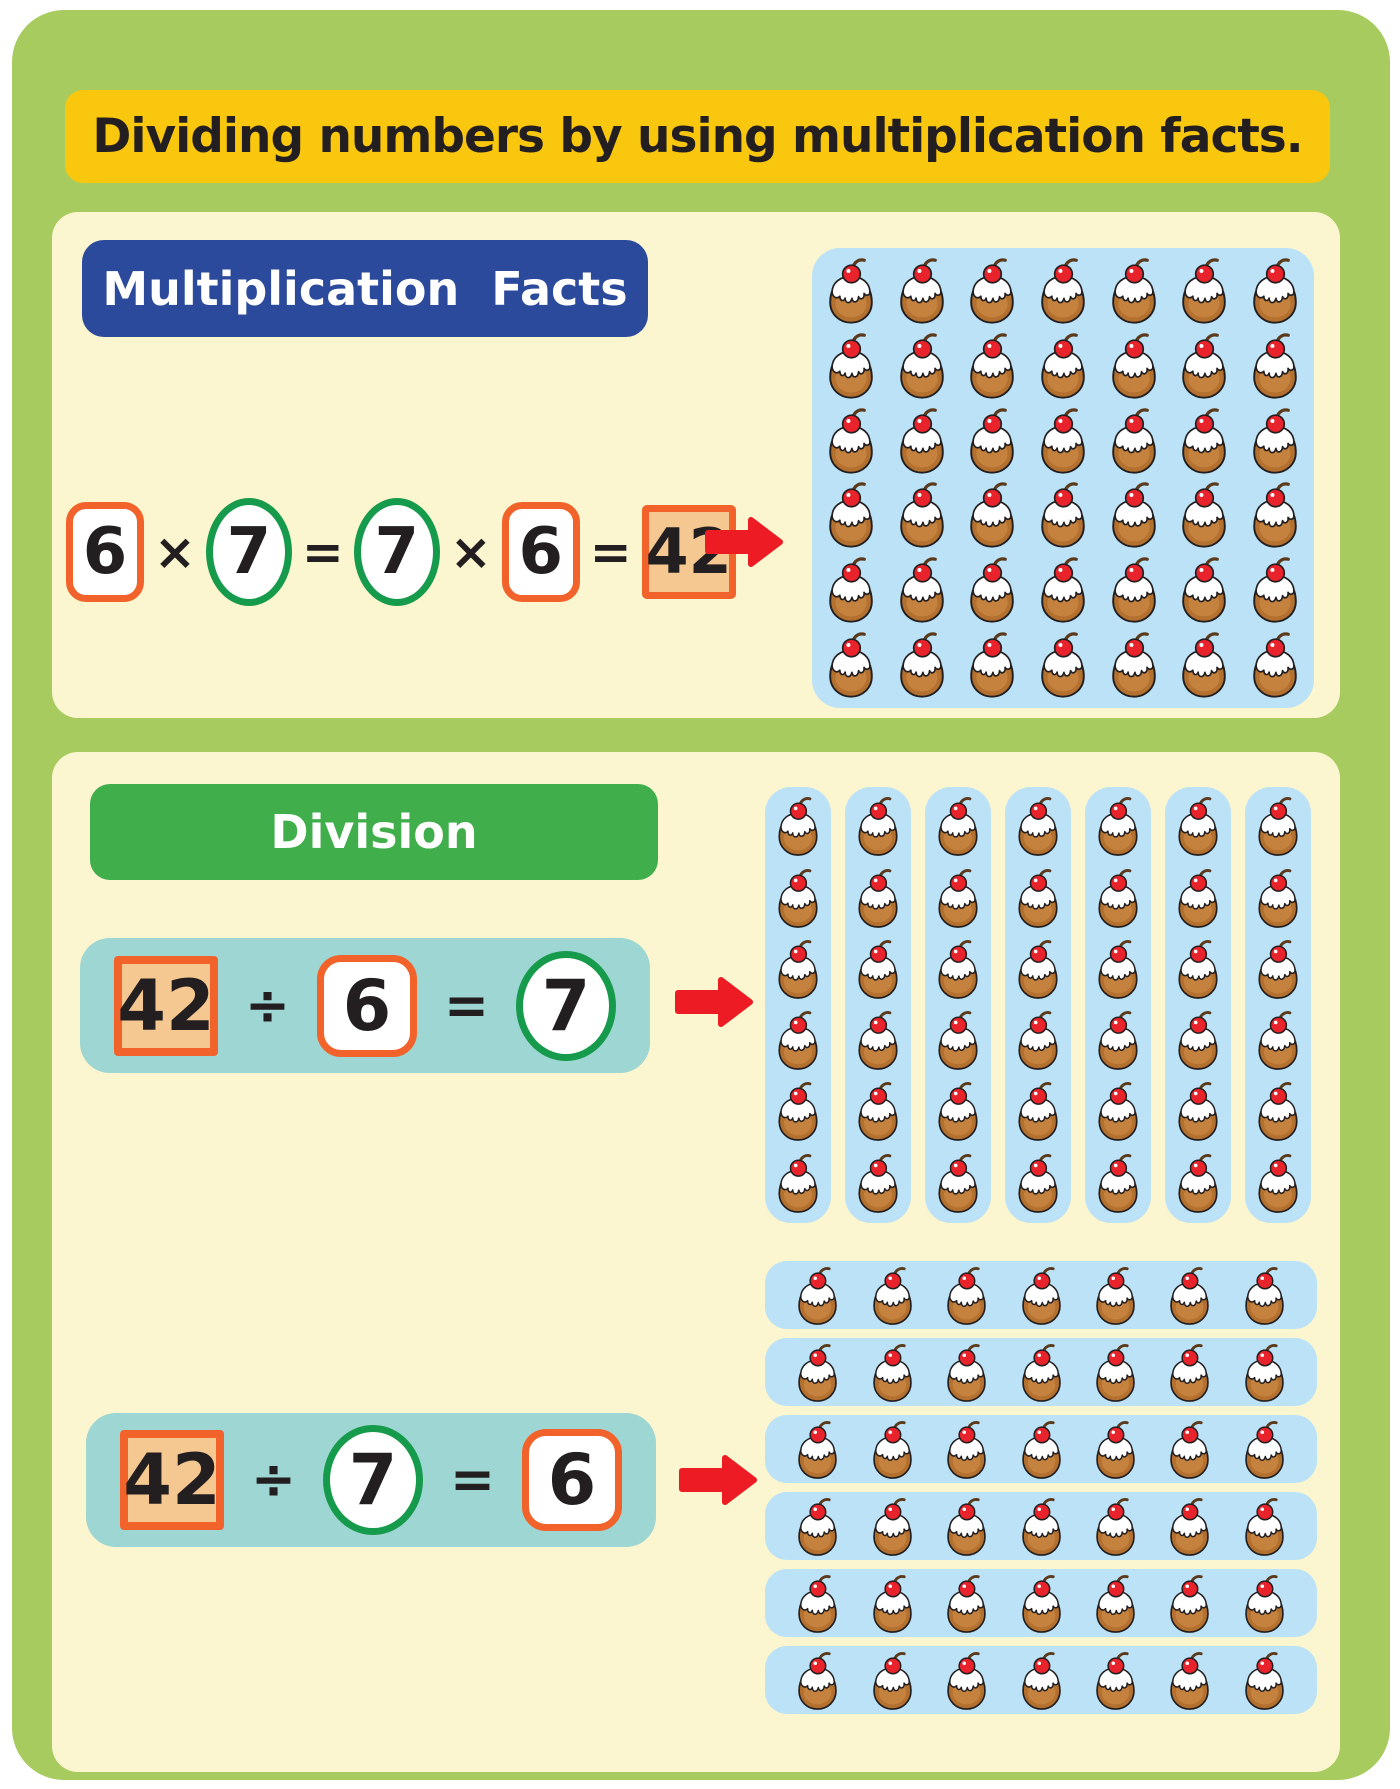  I want to click on multiplication-facts-badge: Multiplication Facts, so click(365, 288).